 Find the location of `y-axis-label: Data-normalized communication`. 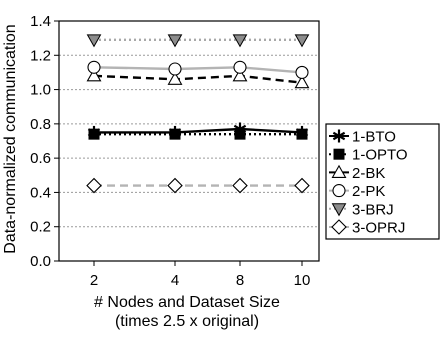

y-axis-label: Data-normalized communication is located at coordinates (10, 138).